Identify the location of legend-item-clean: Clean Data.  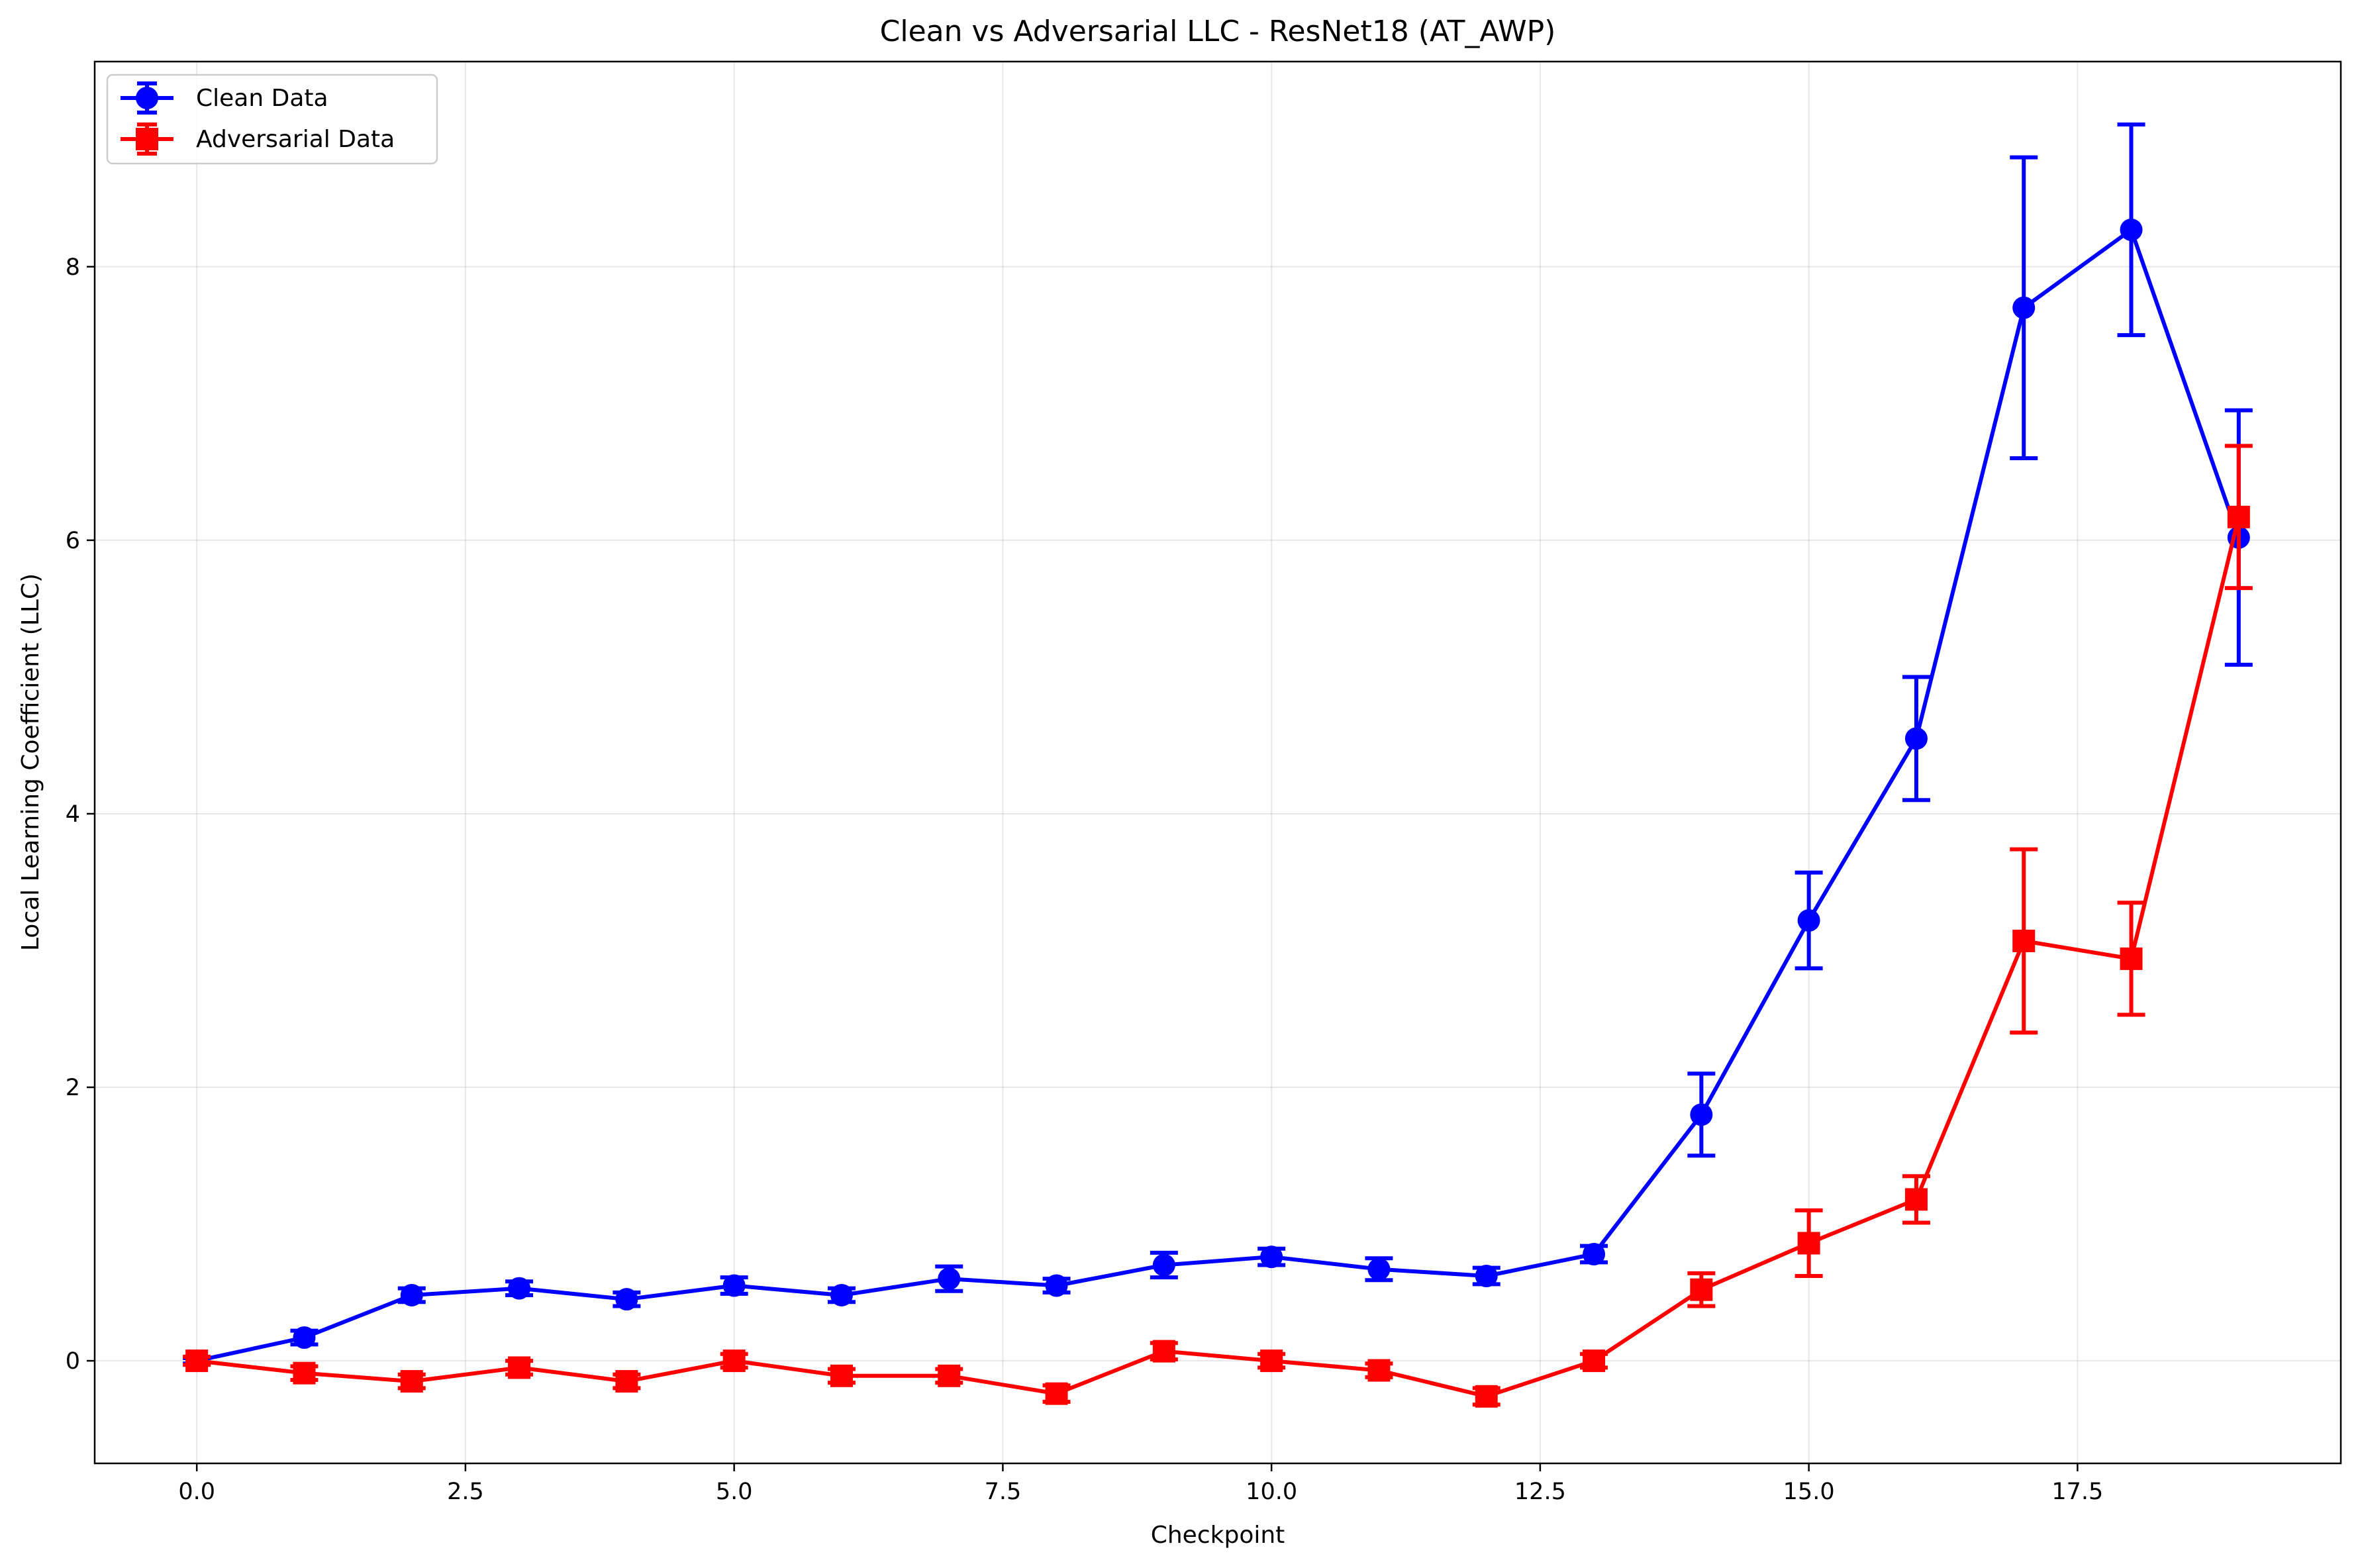
(224, 98).